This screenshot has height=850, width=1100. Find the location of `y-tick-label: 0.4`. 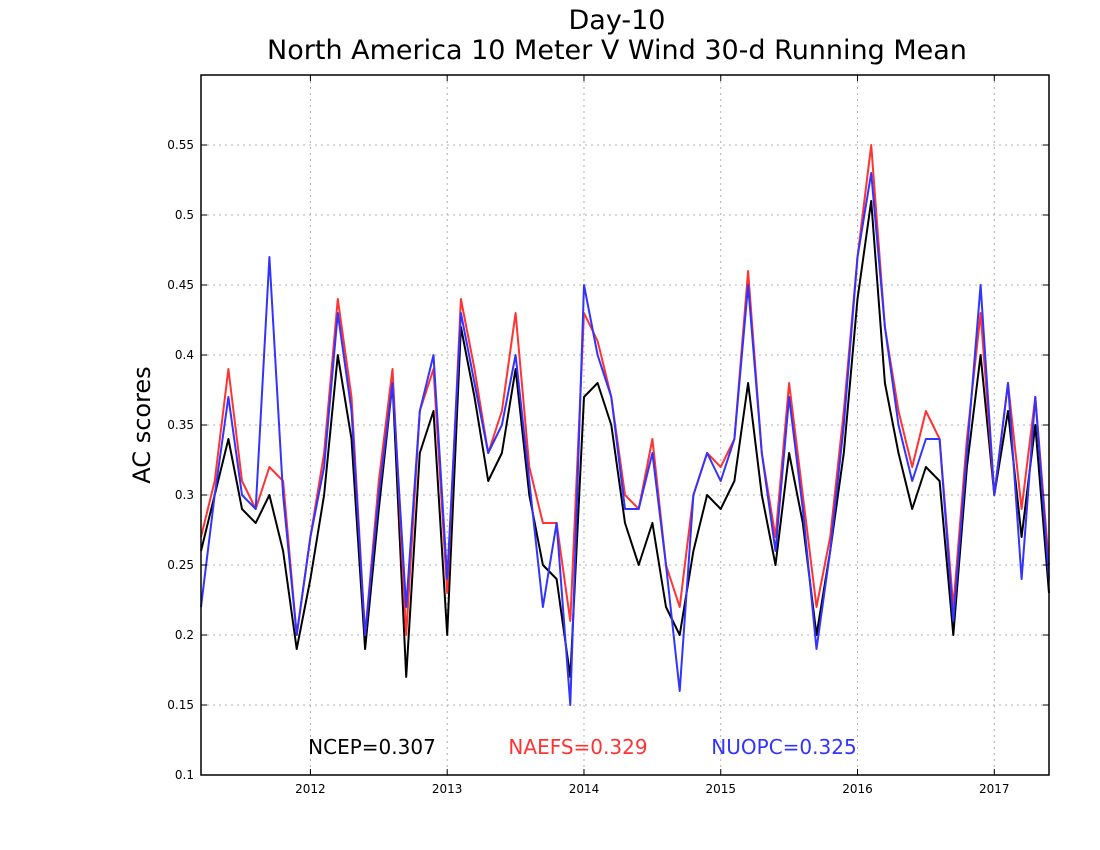

y-tick-label: 0.4 is located at coordinates (184, 355).